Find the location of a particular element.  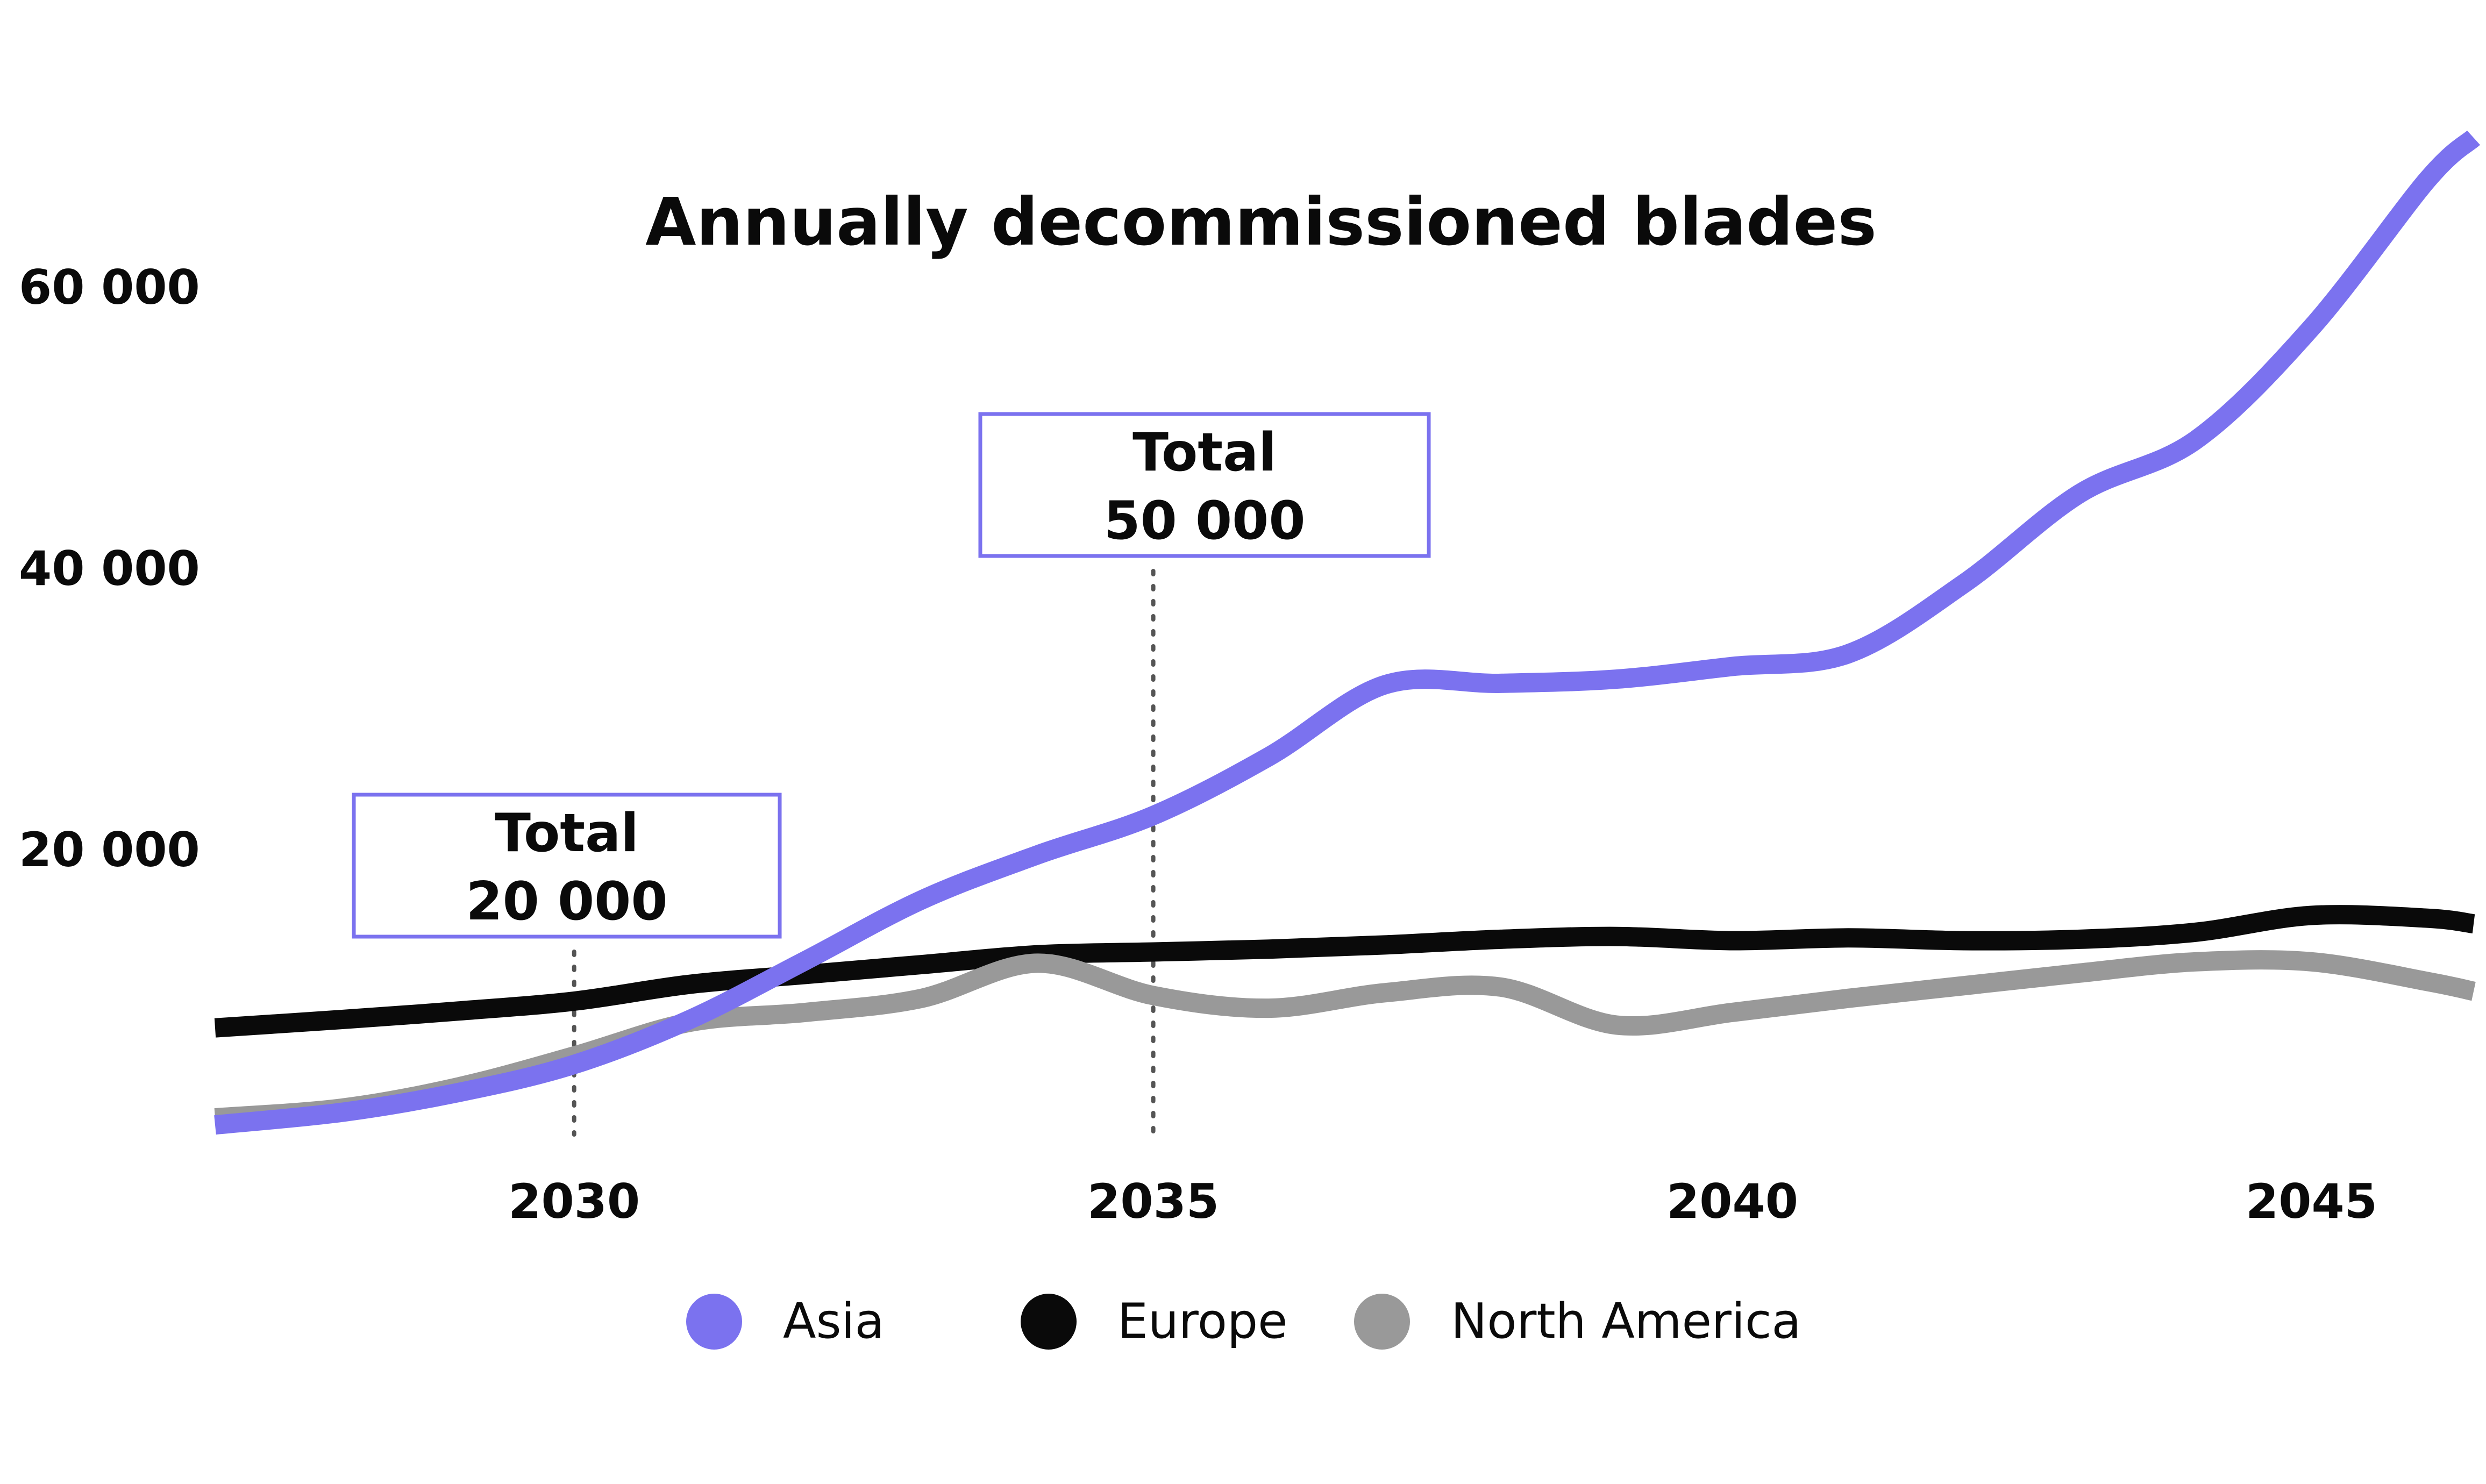

y-tick-label: 60 000 is located at coordinates (109, 287).